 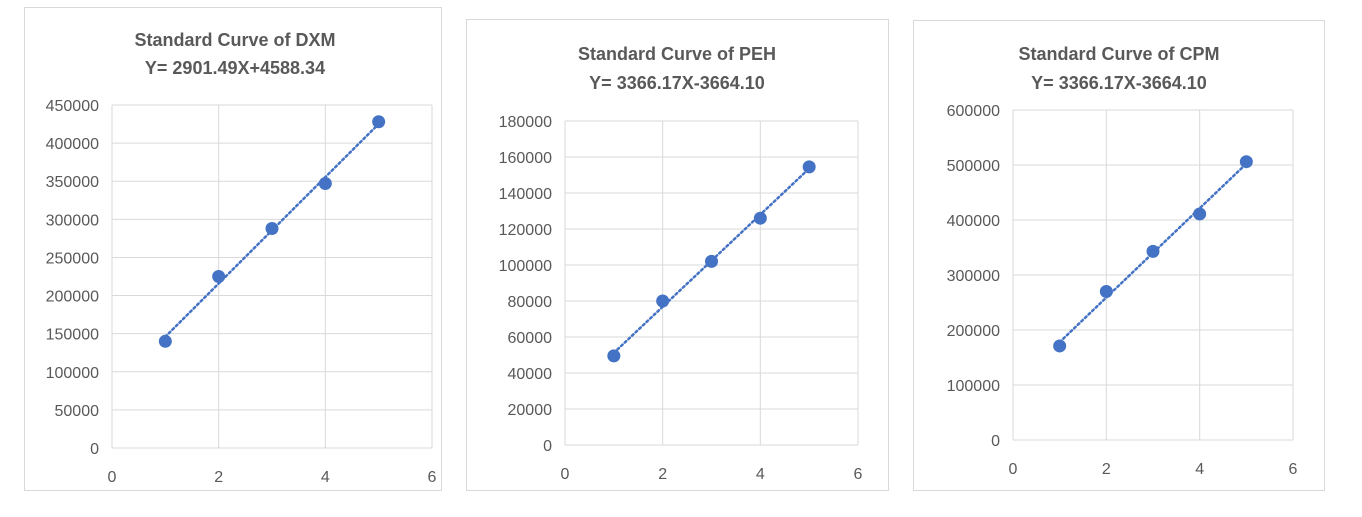 I want to click on y-tick-label: 50000, so click(x=77, y=411).